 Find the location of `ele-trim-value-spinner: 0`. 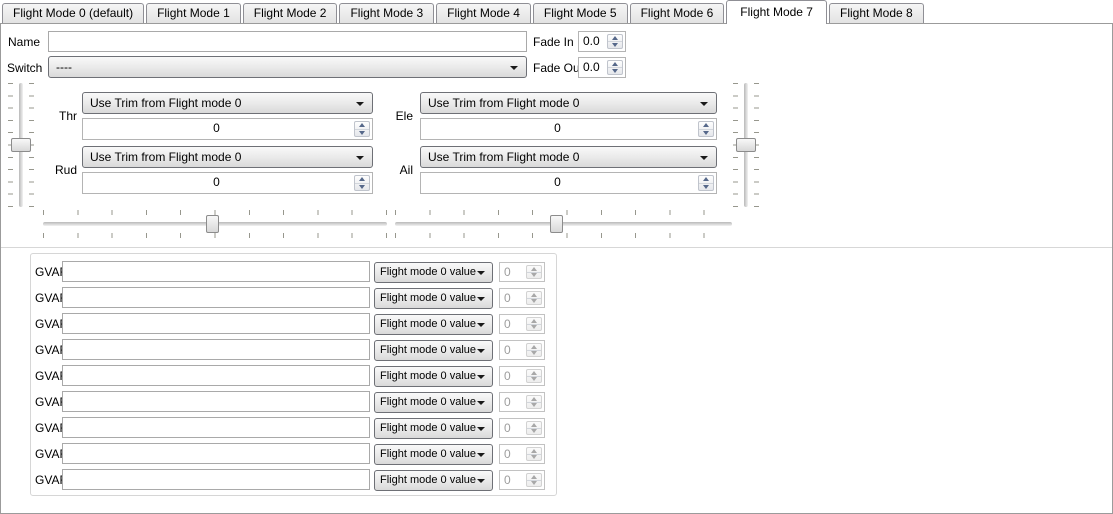

ele-trim-value-spinner: 0 is located at coordinates (568, 129).